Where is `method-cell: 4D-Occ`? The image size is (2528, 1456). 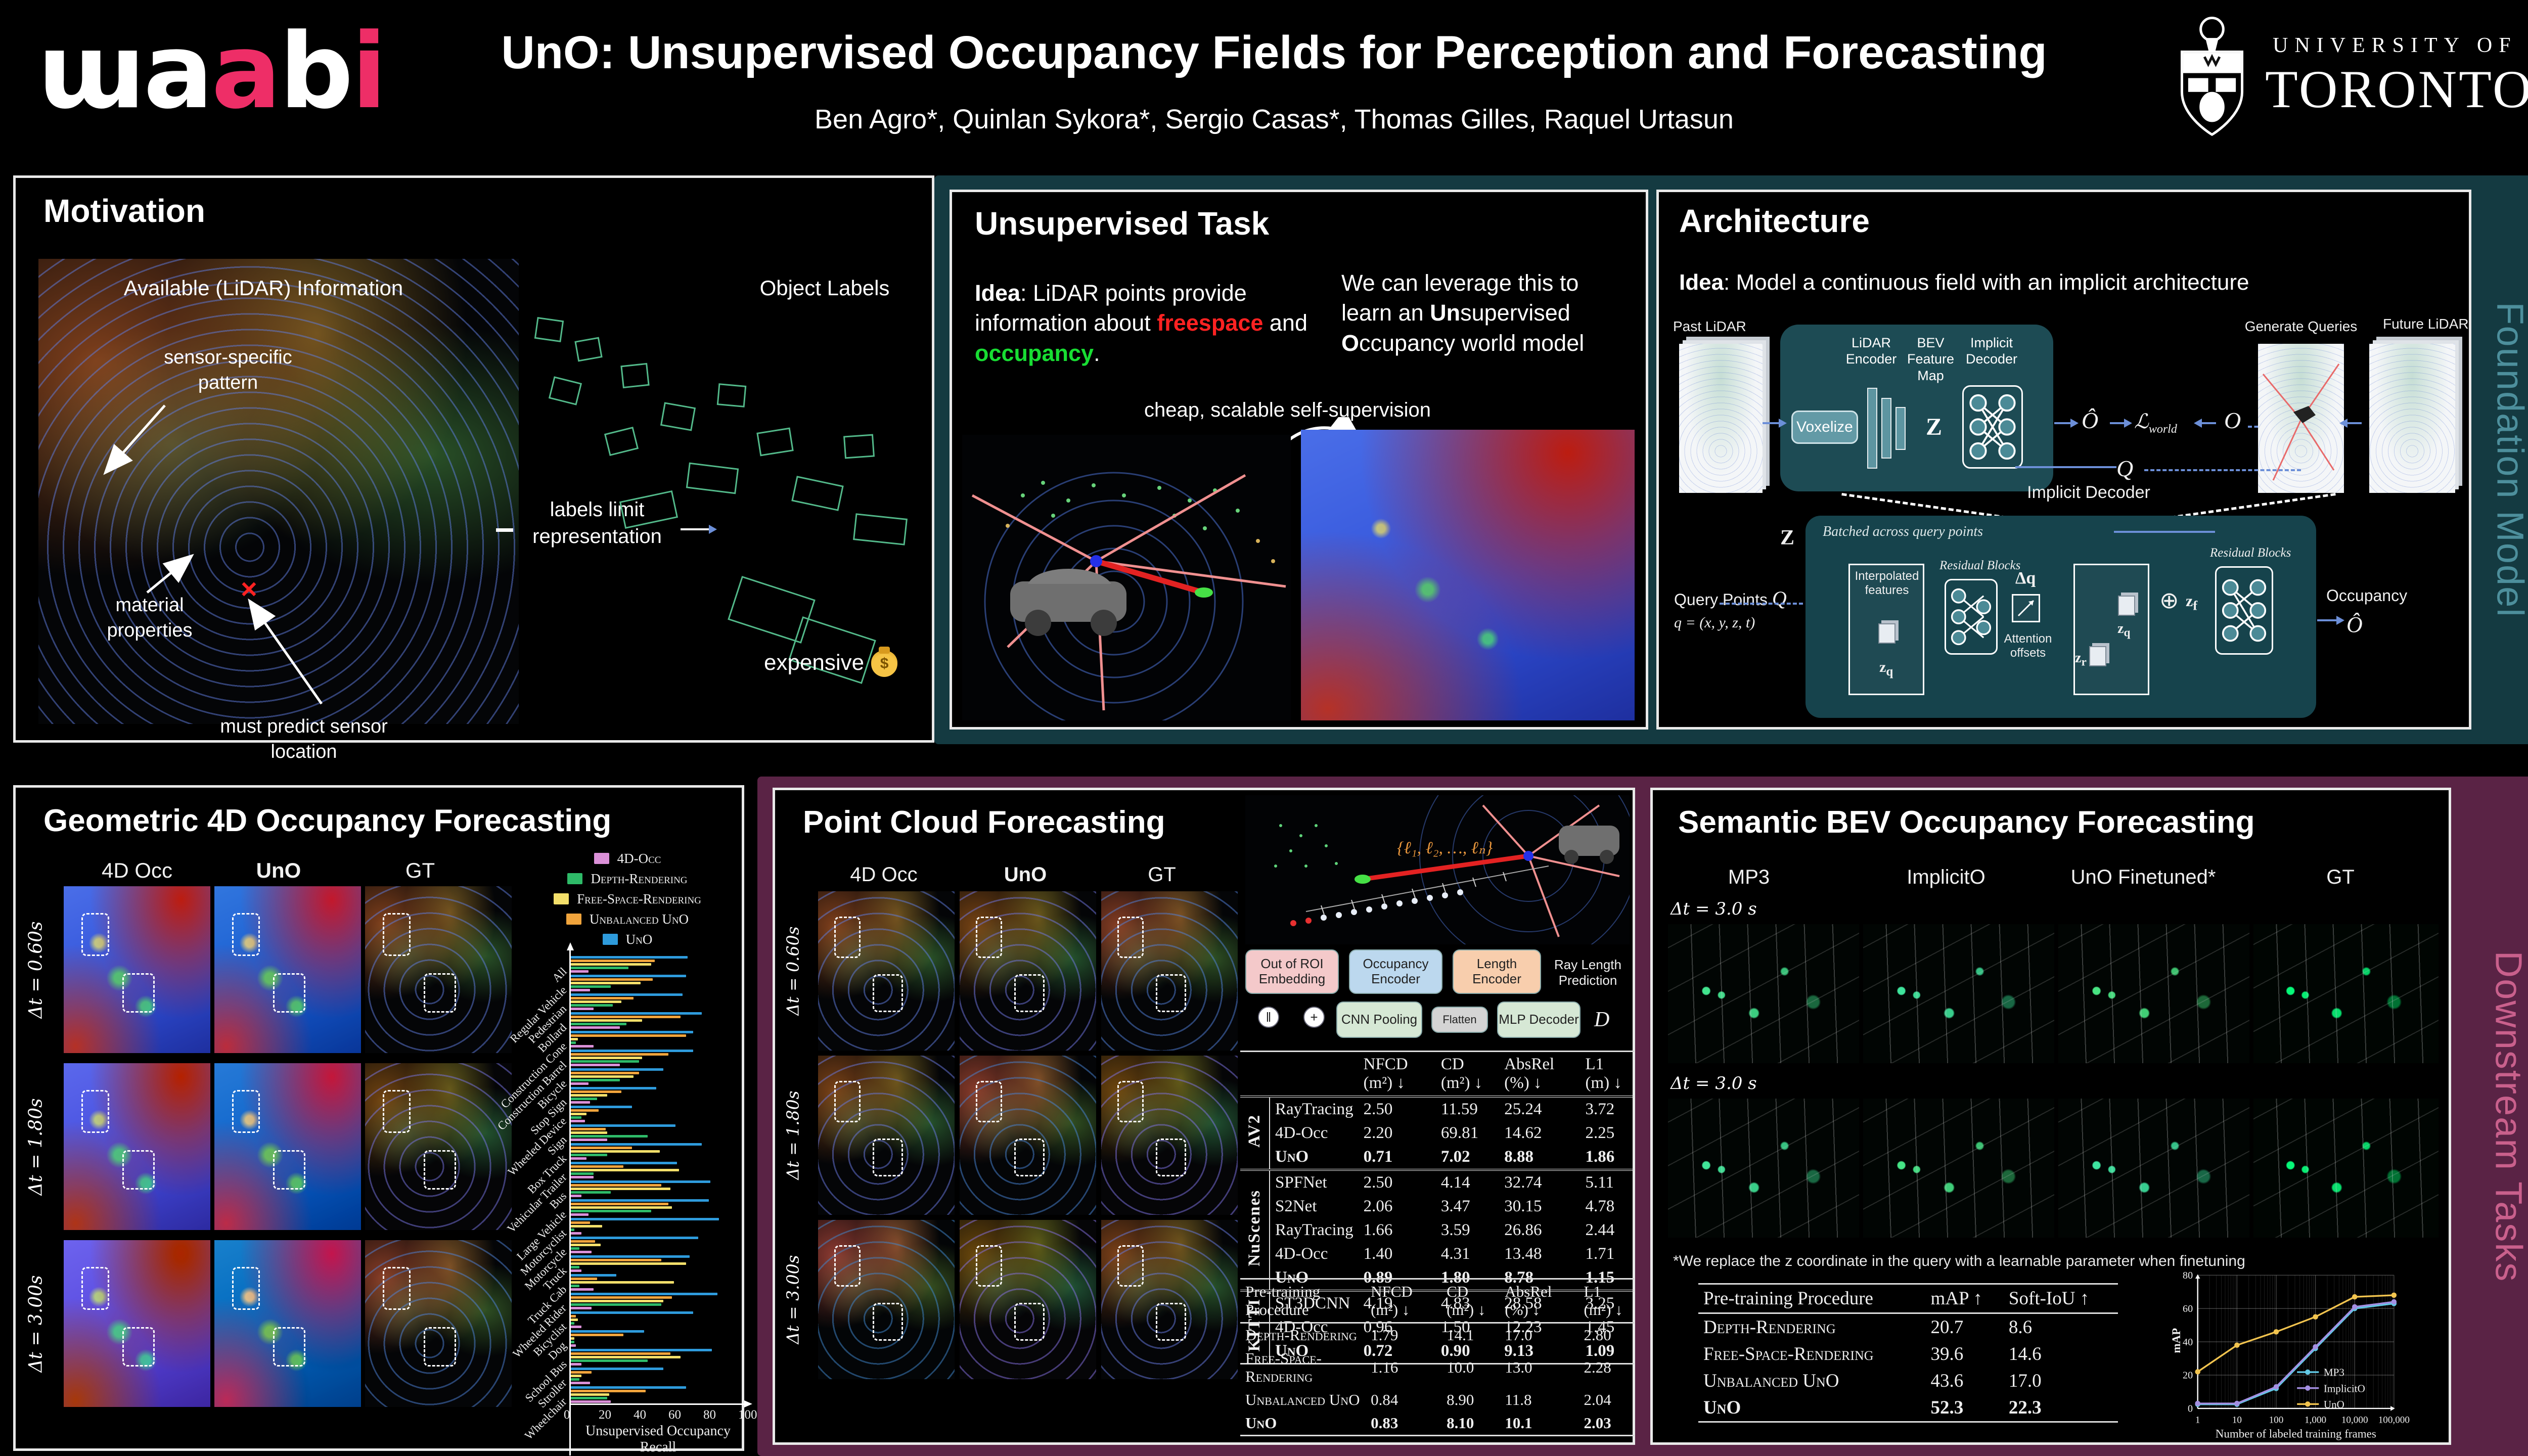
method-cell: 4D-Occ is located at coordinates (1301, 1133).